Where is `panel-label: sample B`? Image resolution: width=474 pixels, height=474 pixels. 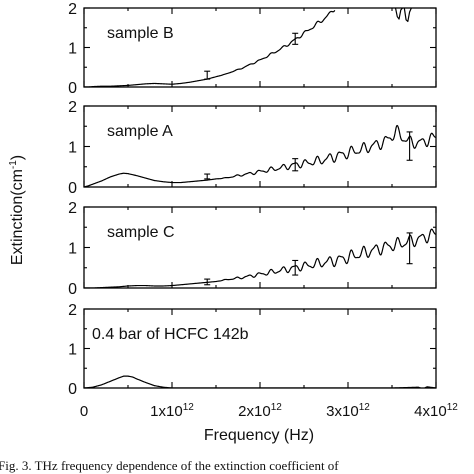 panel-label: sample B is located at coordinates (140, 33).